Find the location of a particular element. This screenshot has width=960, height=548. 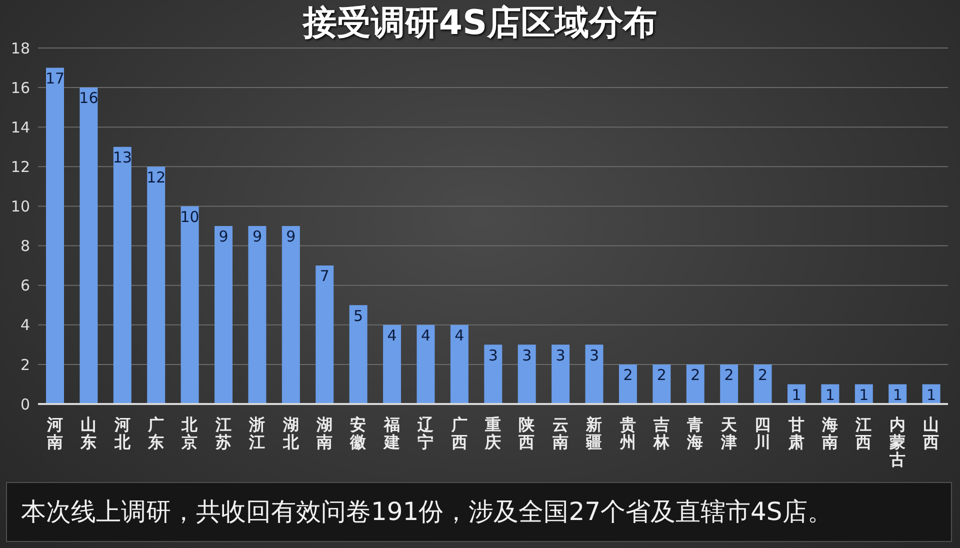

y-tick-label: 16 is located at coordinates (20, 87).